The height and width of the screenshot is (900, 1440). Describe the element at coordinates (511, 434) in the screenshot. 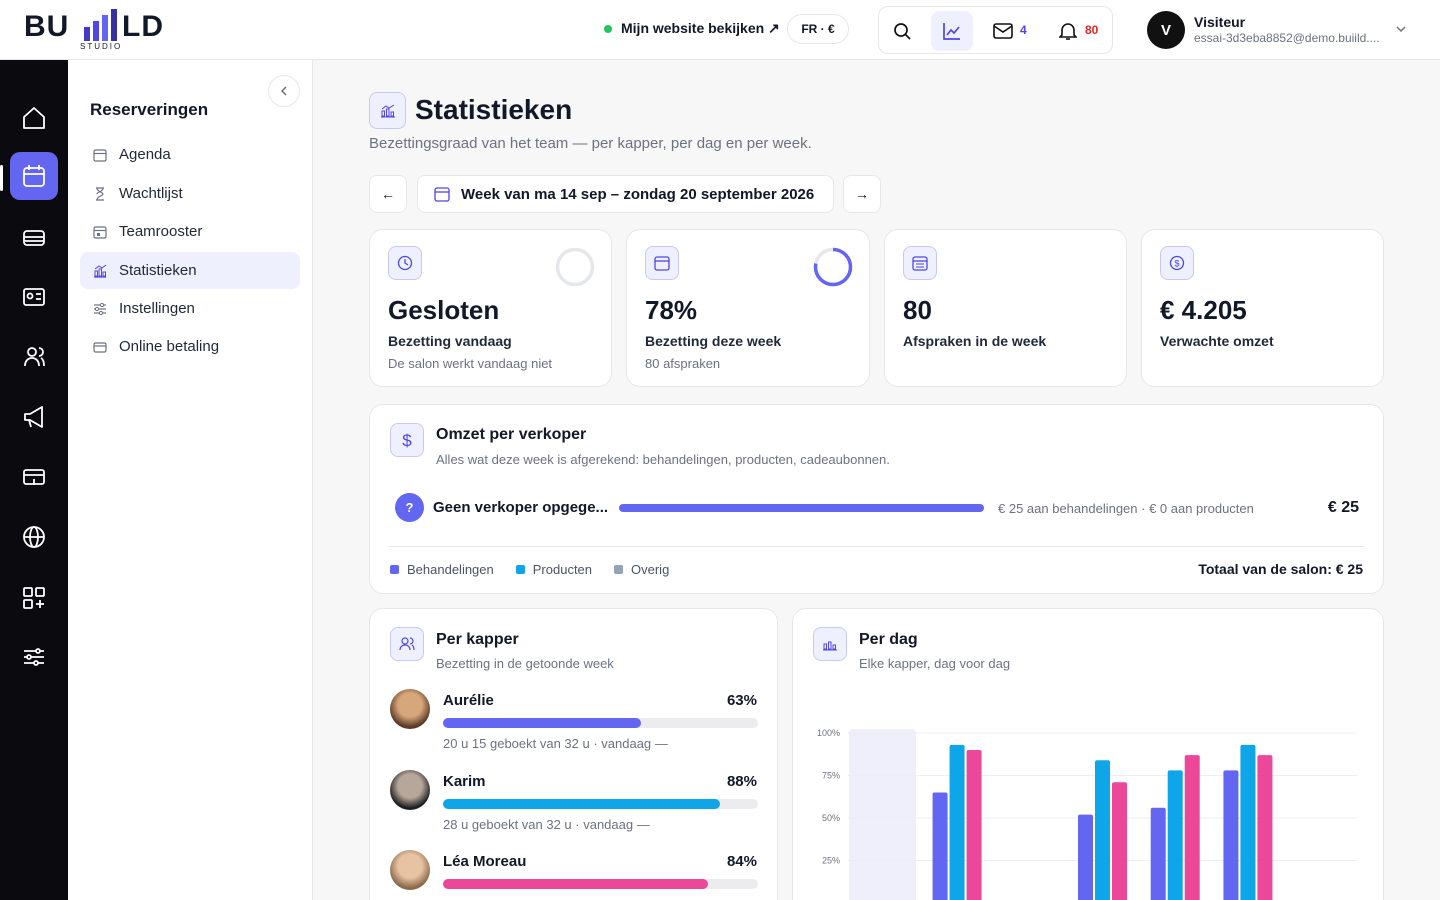

I see `revenue-title: Omzet per verkoper` at that location.